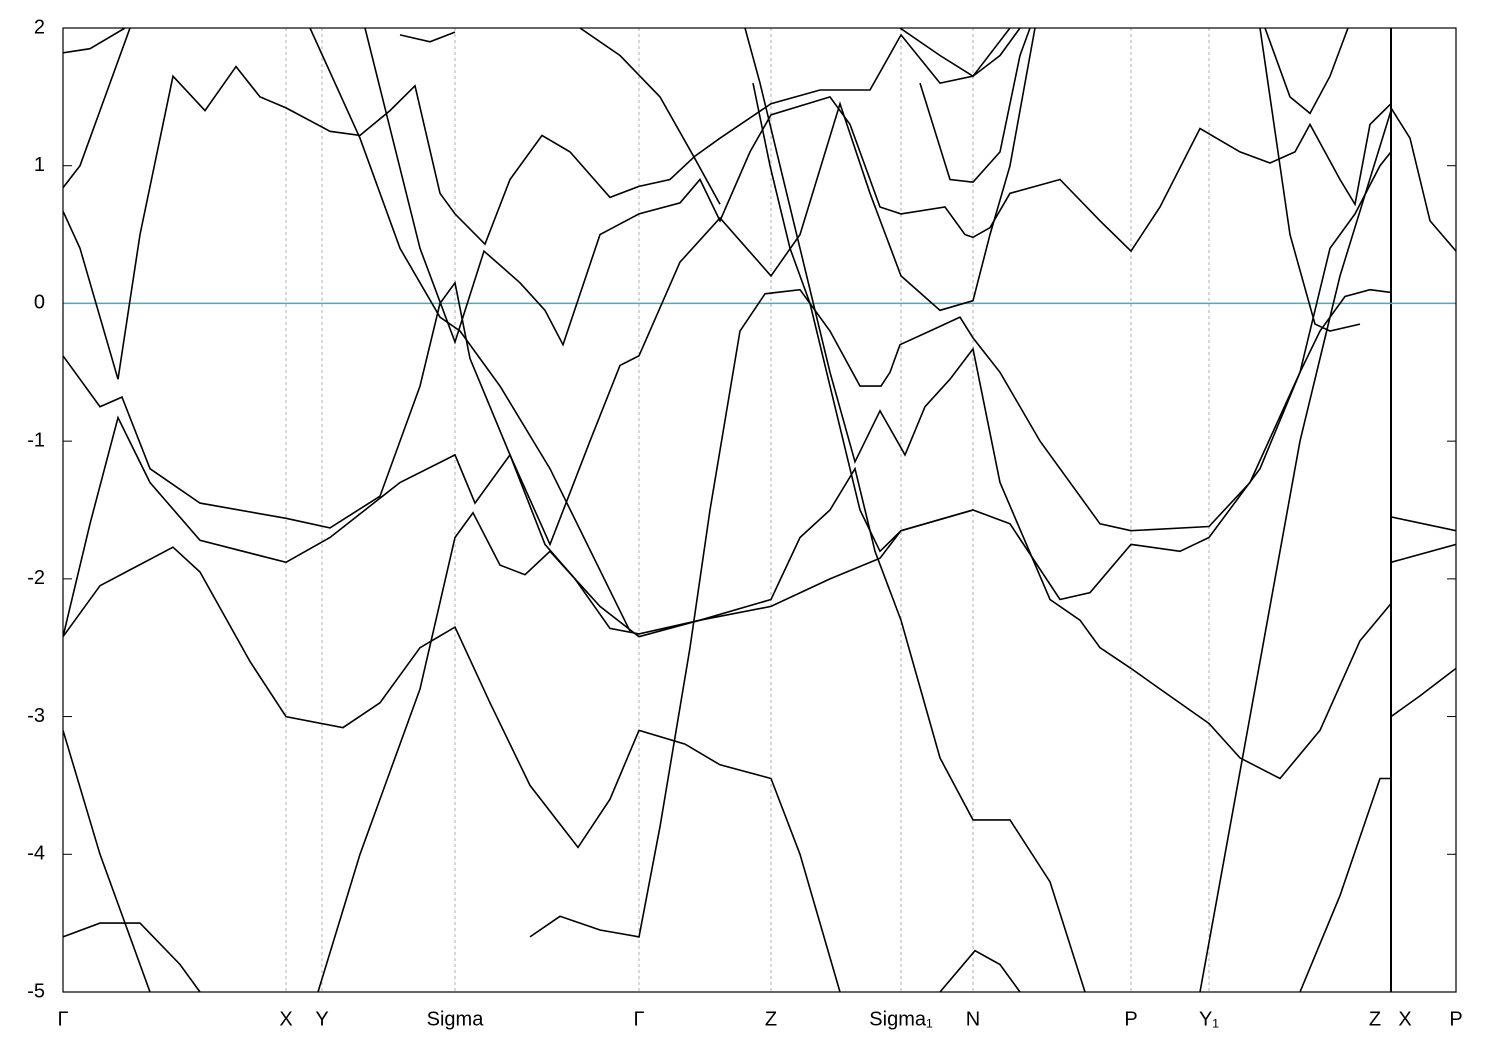 Image resolution: width=1500 pixels, height=1050 pixels. Describe the element at coordinates (1209, 1019) in the screenshot. I see `x-tick-label: Y₁` at that location.